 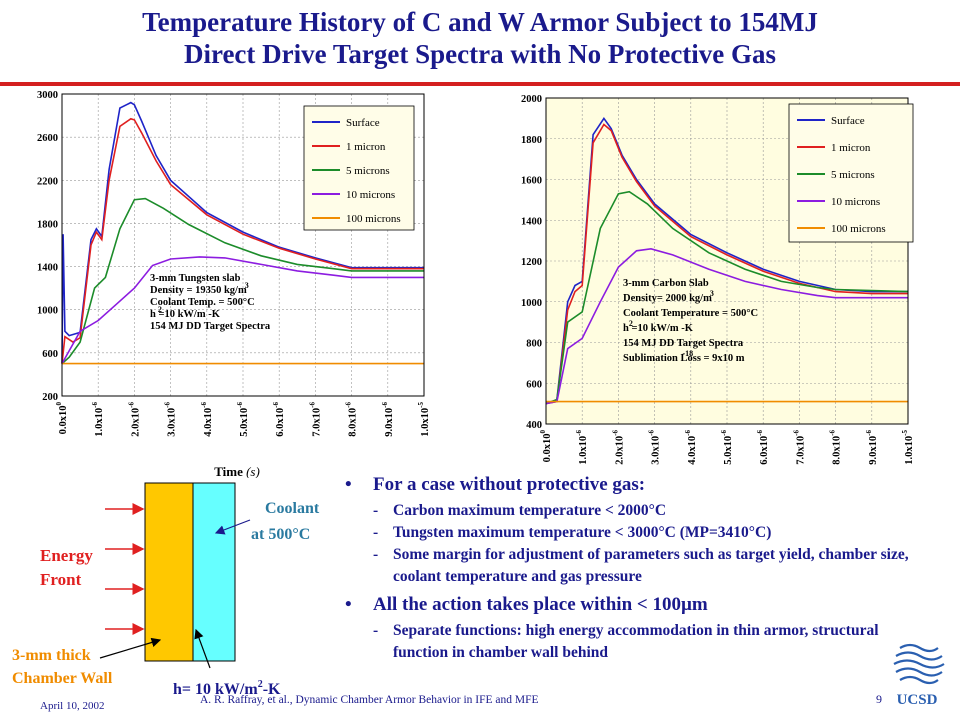 I want to click on coolant-label-line-1: Coolant, so click(x=292, y=508).